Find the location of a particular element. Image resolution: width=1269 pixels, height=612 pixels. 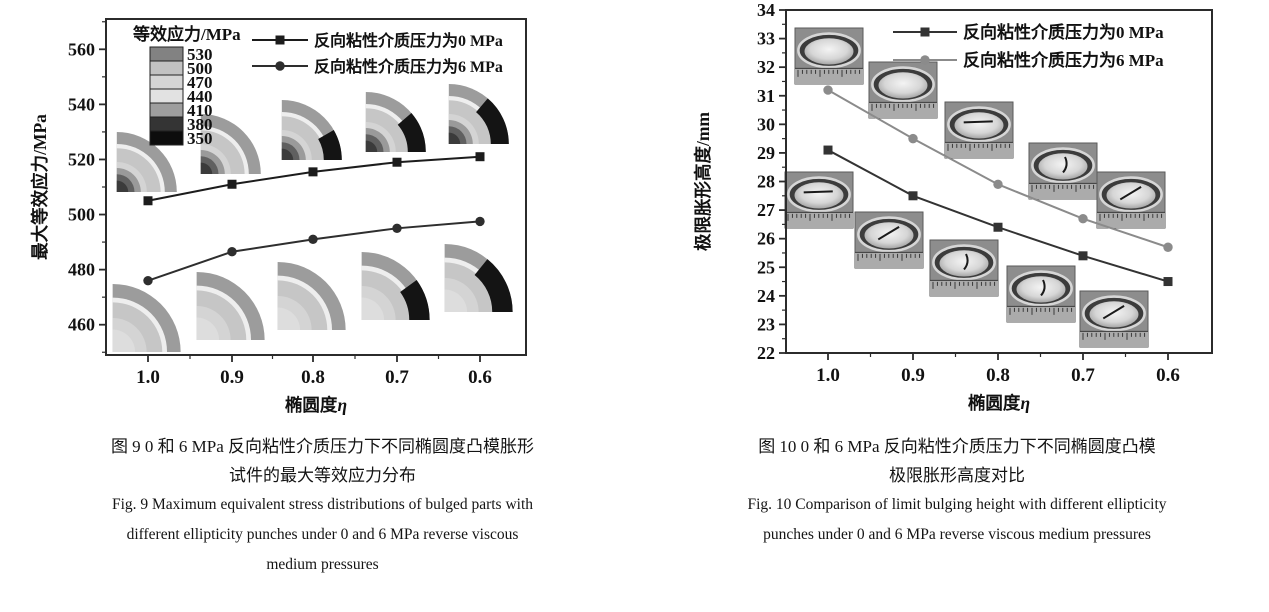

colorbar-level-label: 440 is located at coordinates (200, 96).